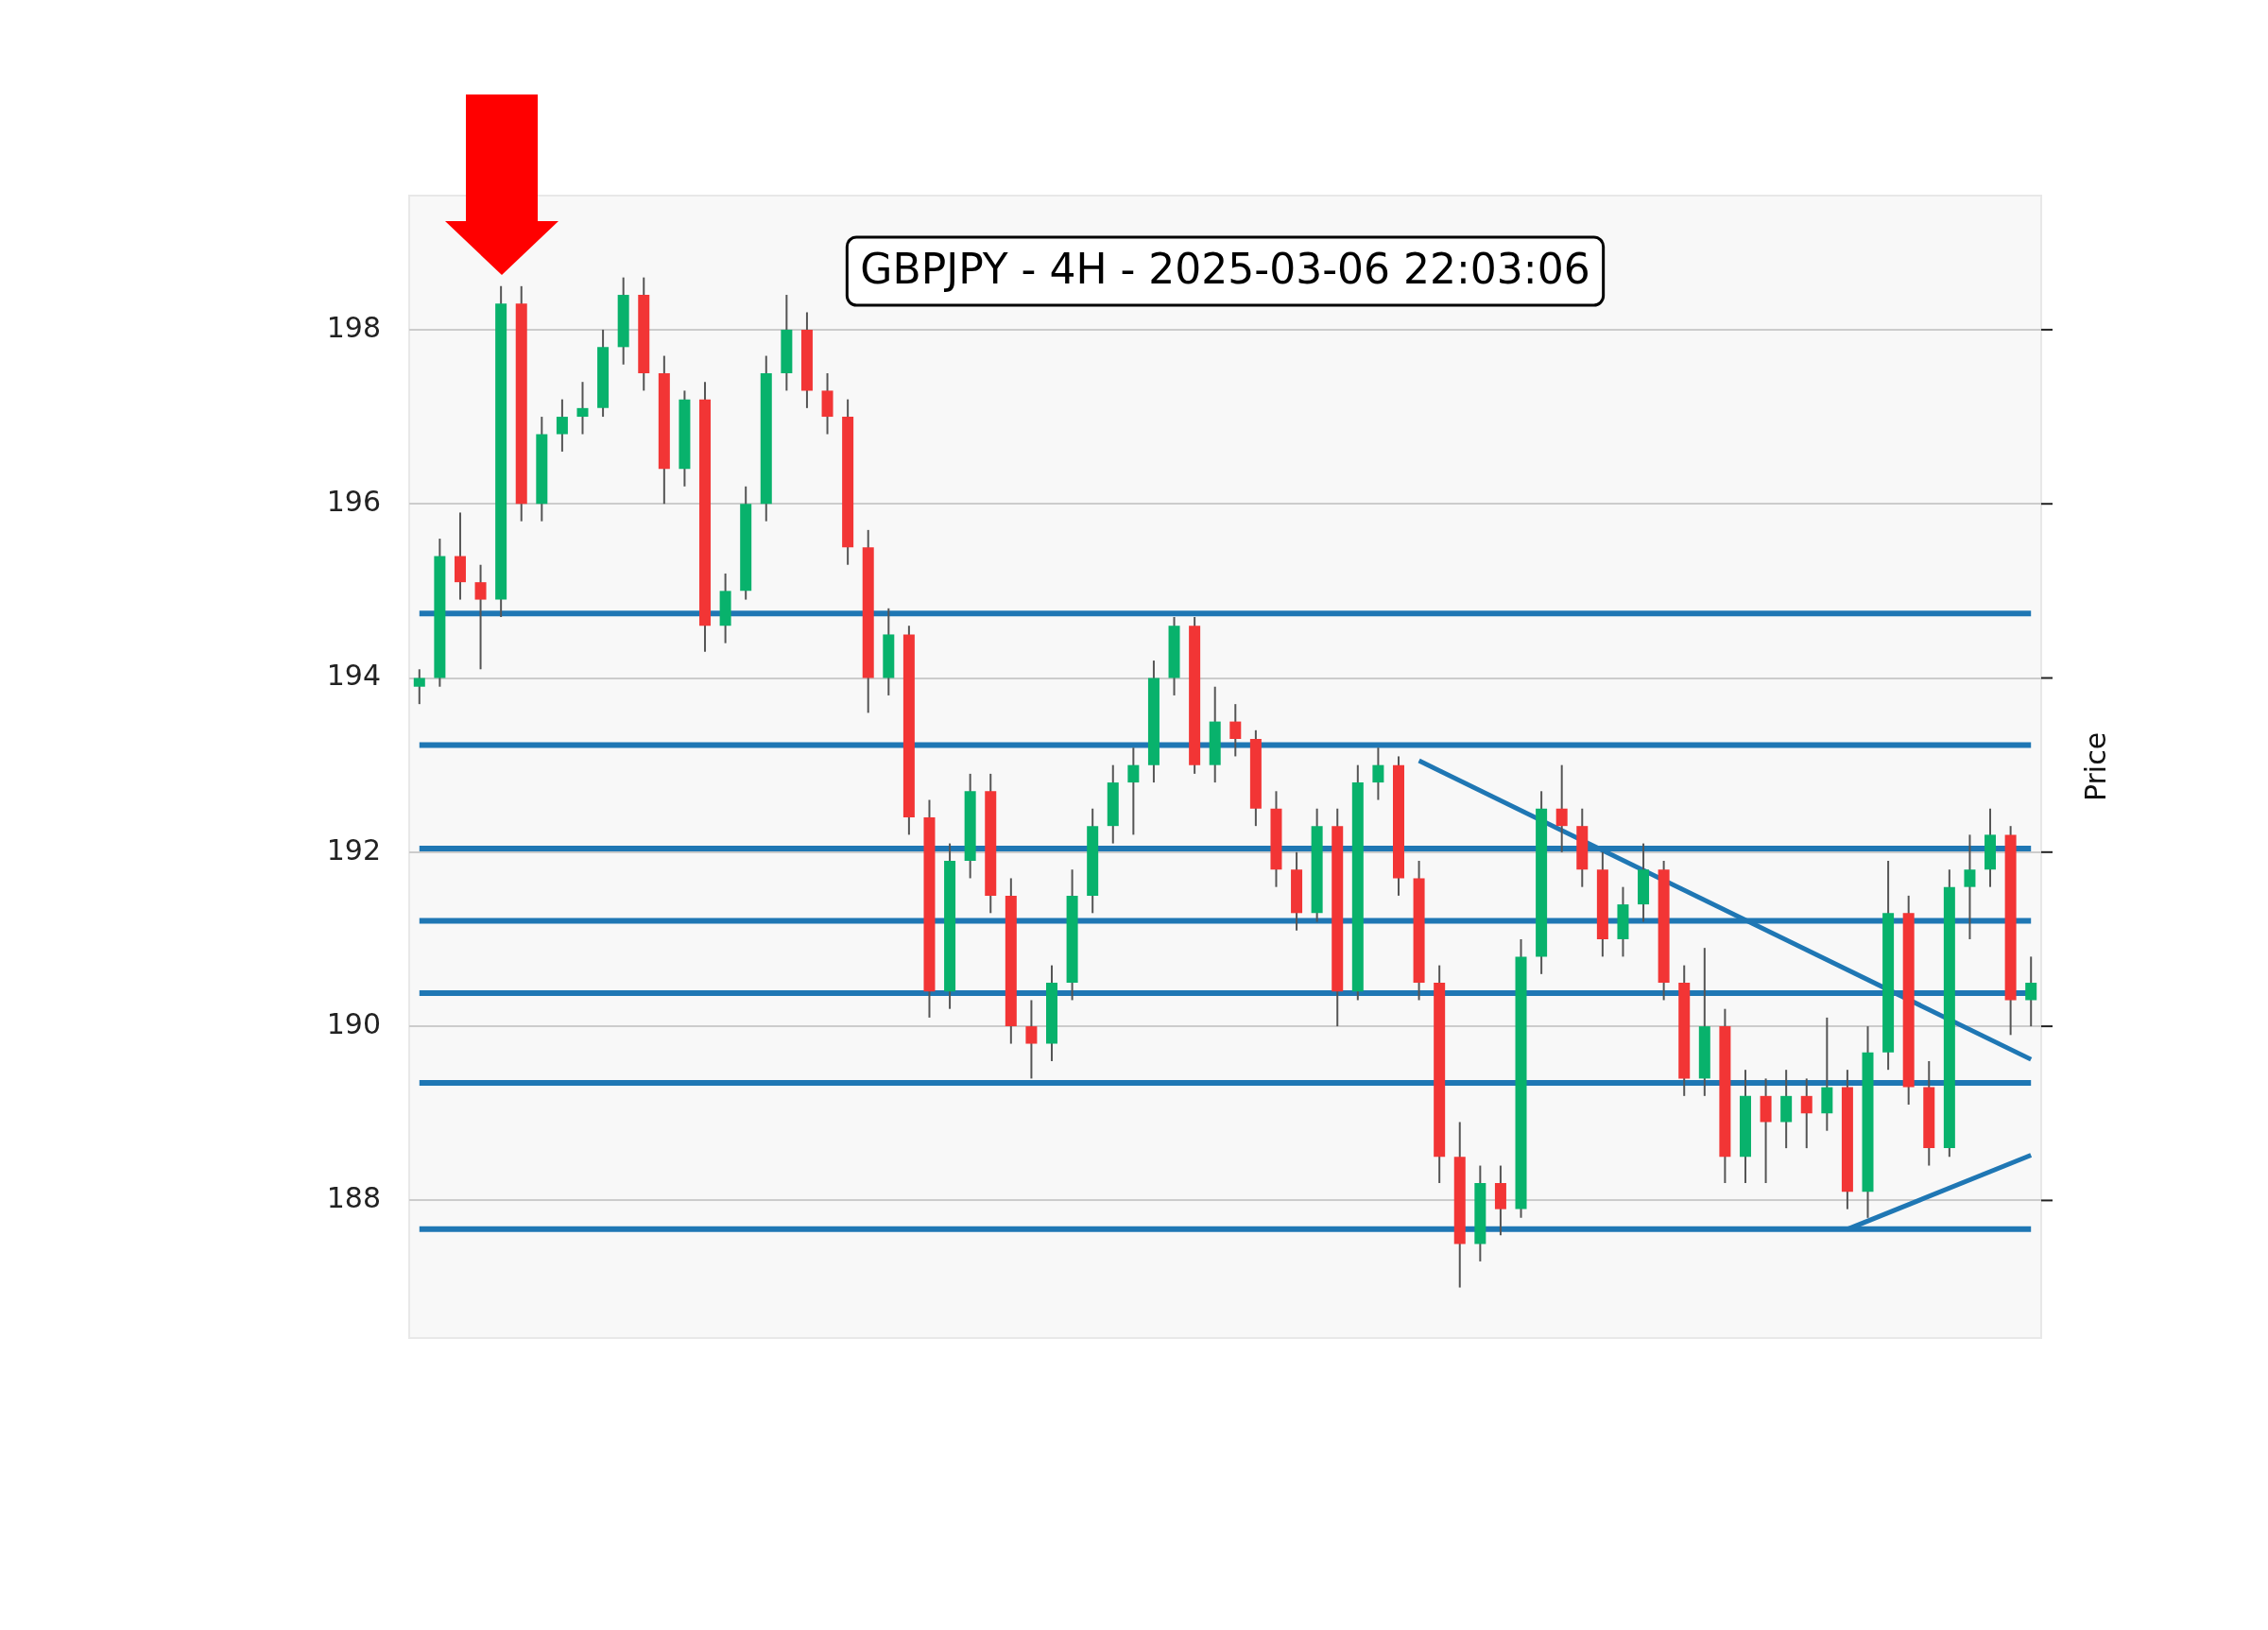  Describe the element at coordinates (353, 327) in the screenshot. I see `y-tick-label: 198` at that location.